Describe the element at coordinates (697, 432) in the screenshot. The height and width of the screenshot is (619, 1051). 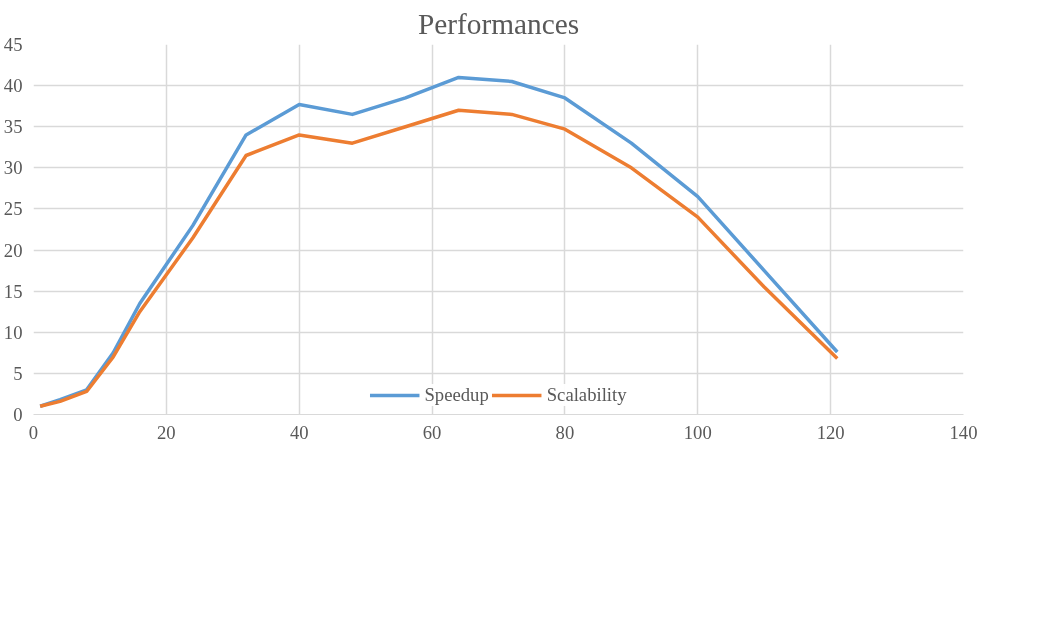
I see `x-tick-label: 100` at that location.